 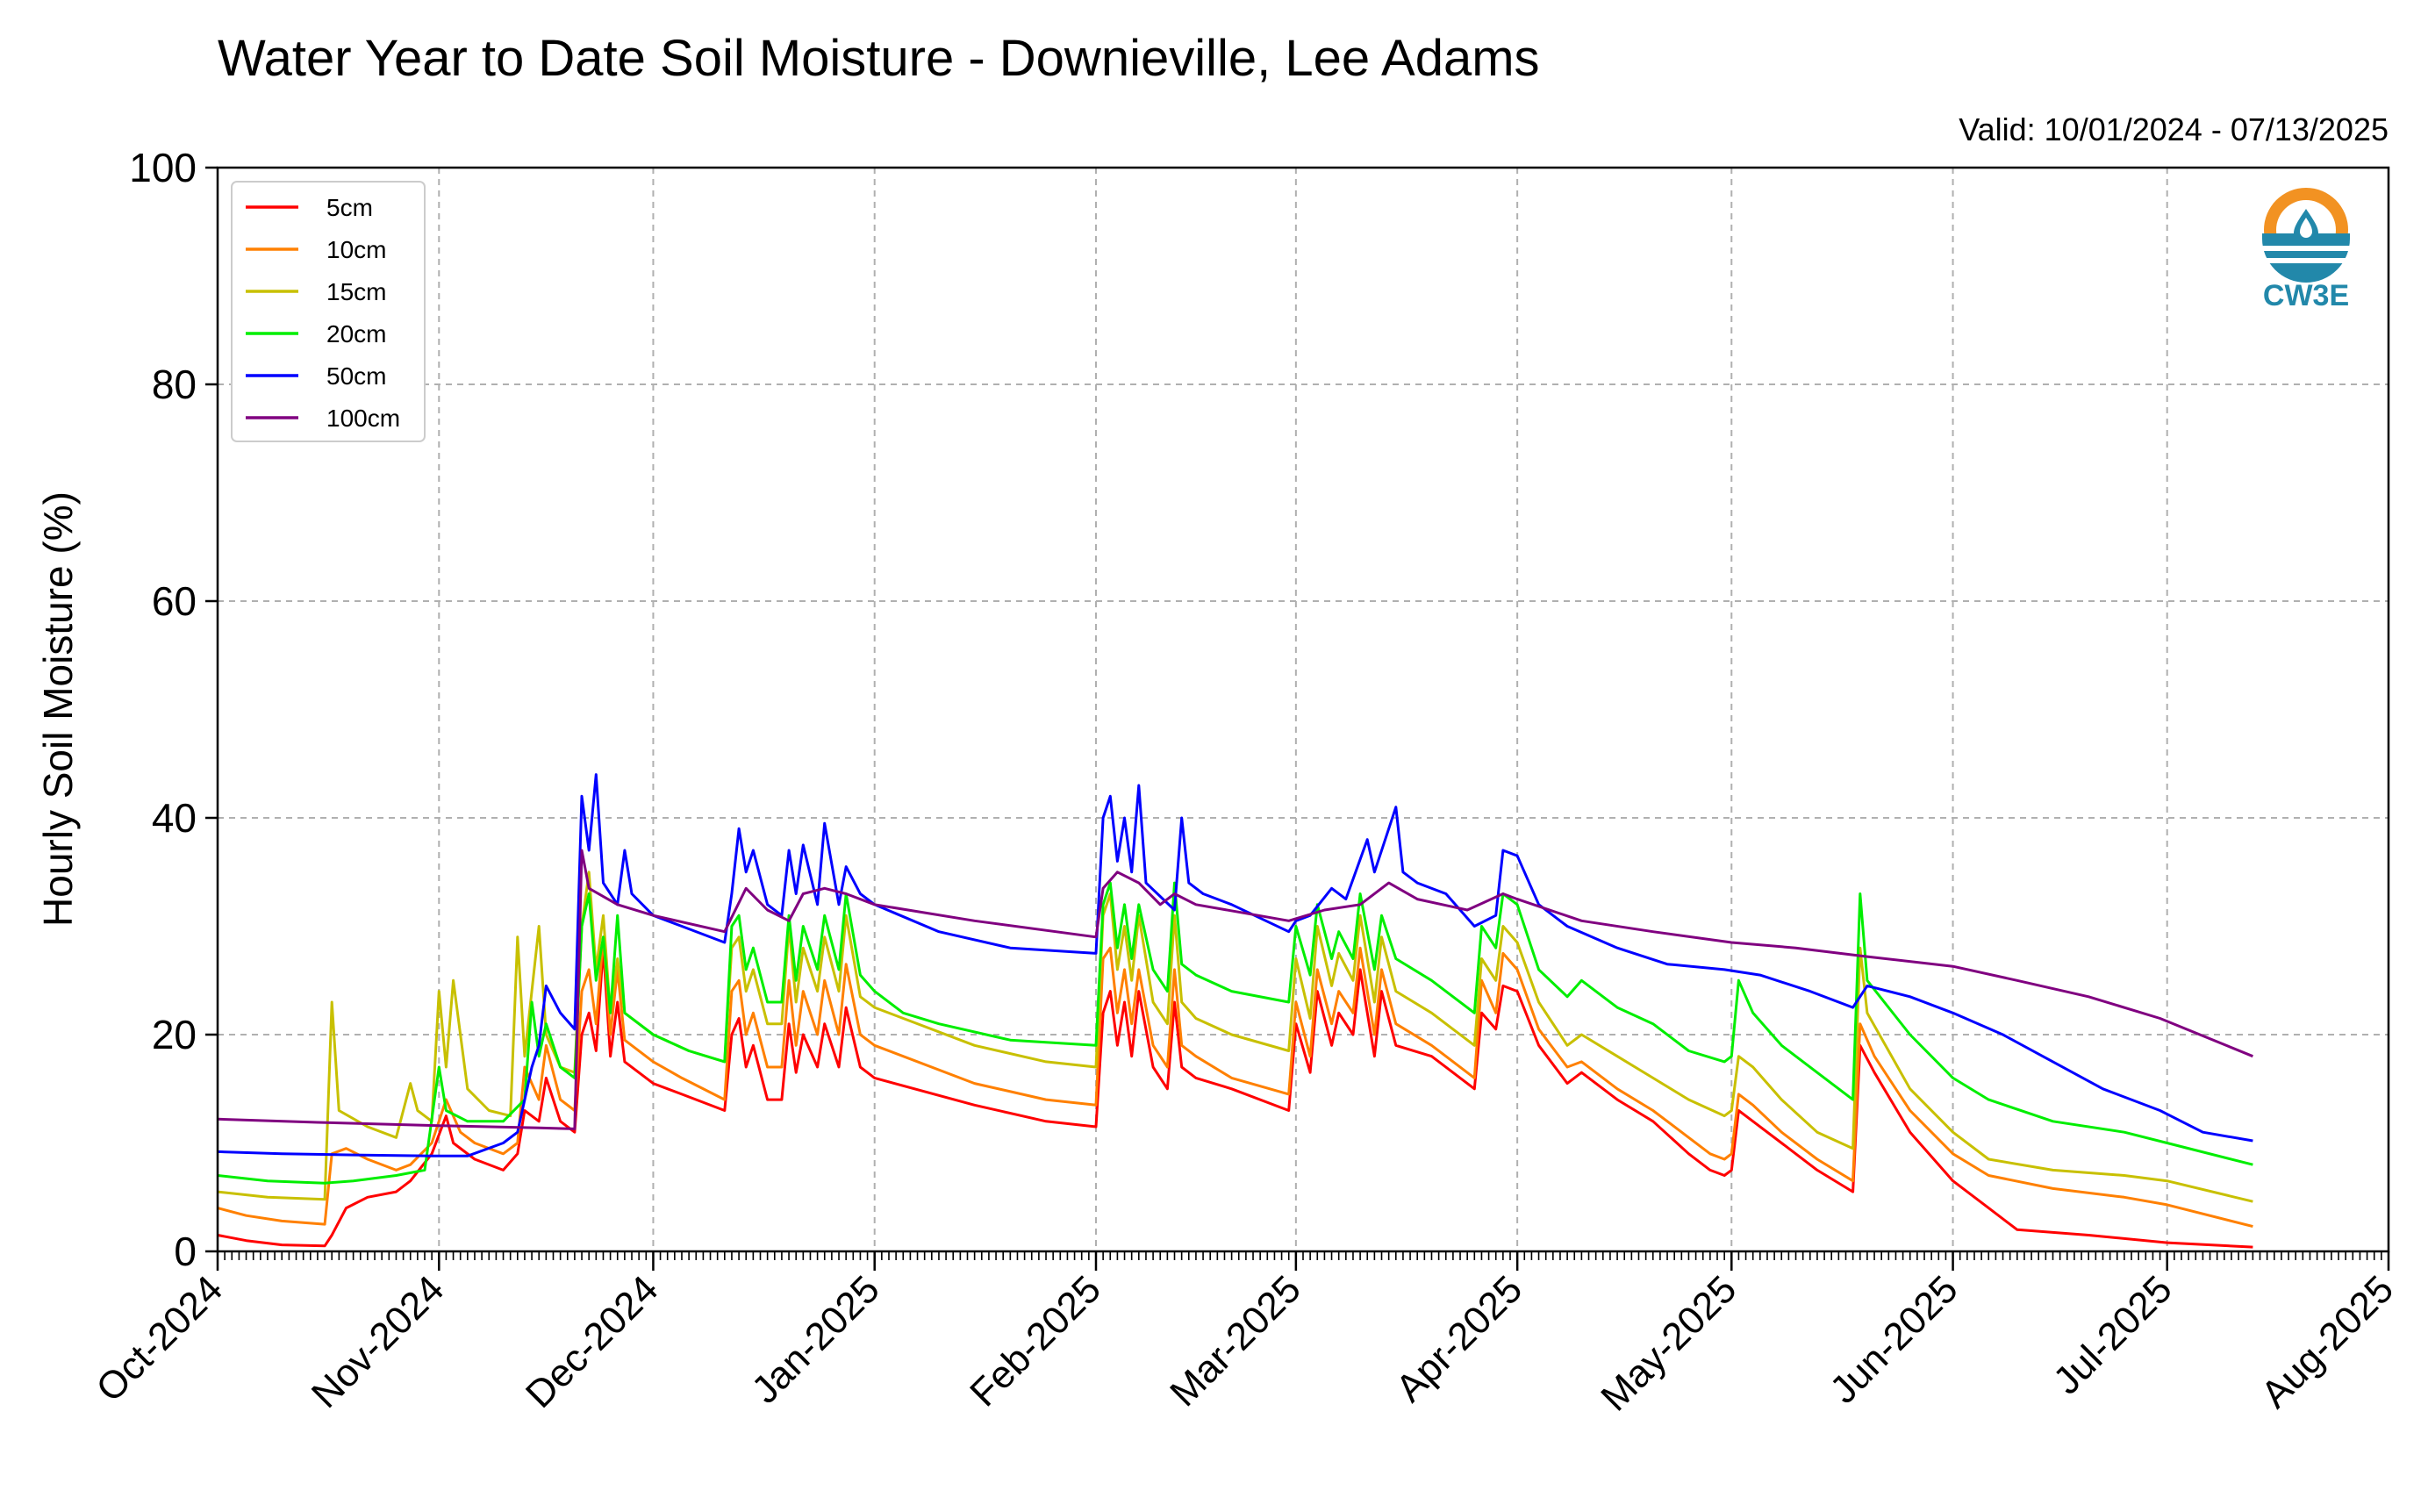 What do you see at coordinates (356, 291) in the screenshot?
I see `legend-label-15cm: 15cm` at bounding box center [356, 291].